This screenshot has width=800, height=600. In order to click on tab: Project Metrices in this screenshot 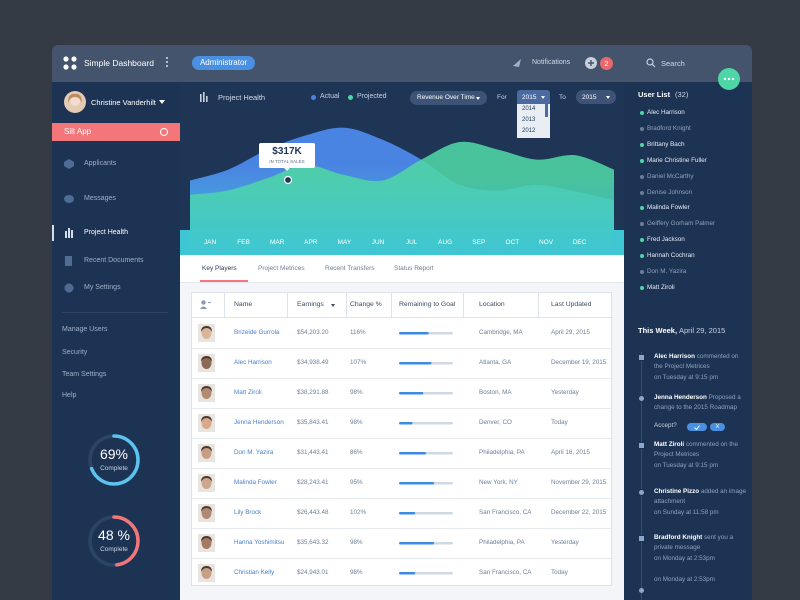, I will do `click(281, 268)`.